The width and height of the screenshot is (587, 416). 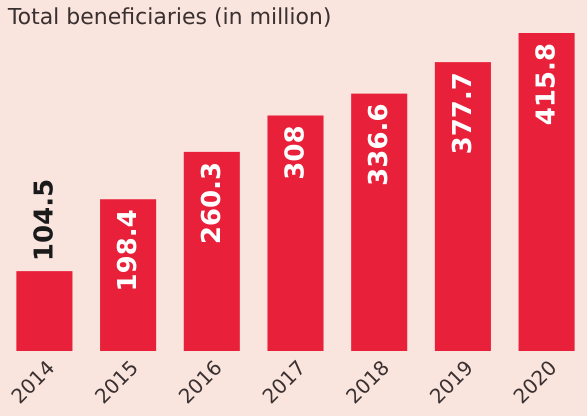 What do you see at coordinates (211, 203) in the screenshot?
I see `data-label: 260.3` at bounding box center [211, 203].